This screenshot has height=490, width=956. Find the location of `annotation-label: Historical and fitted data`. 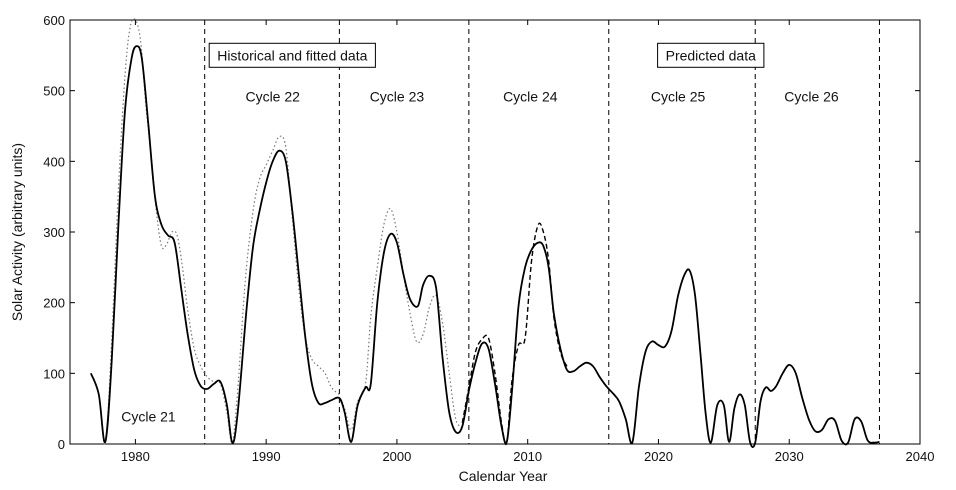

annotation-label: Historical and fitted data is located at coordinates (292, 55).